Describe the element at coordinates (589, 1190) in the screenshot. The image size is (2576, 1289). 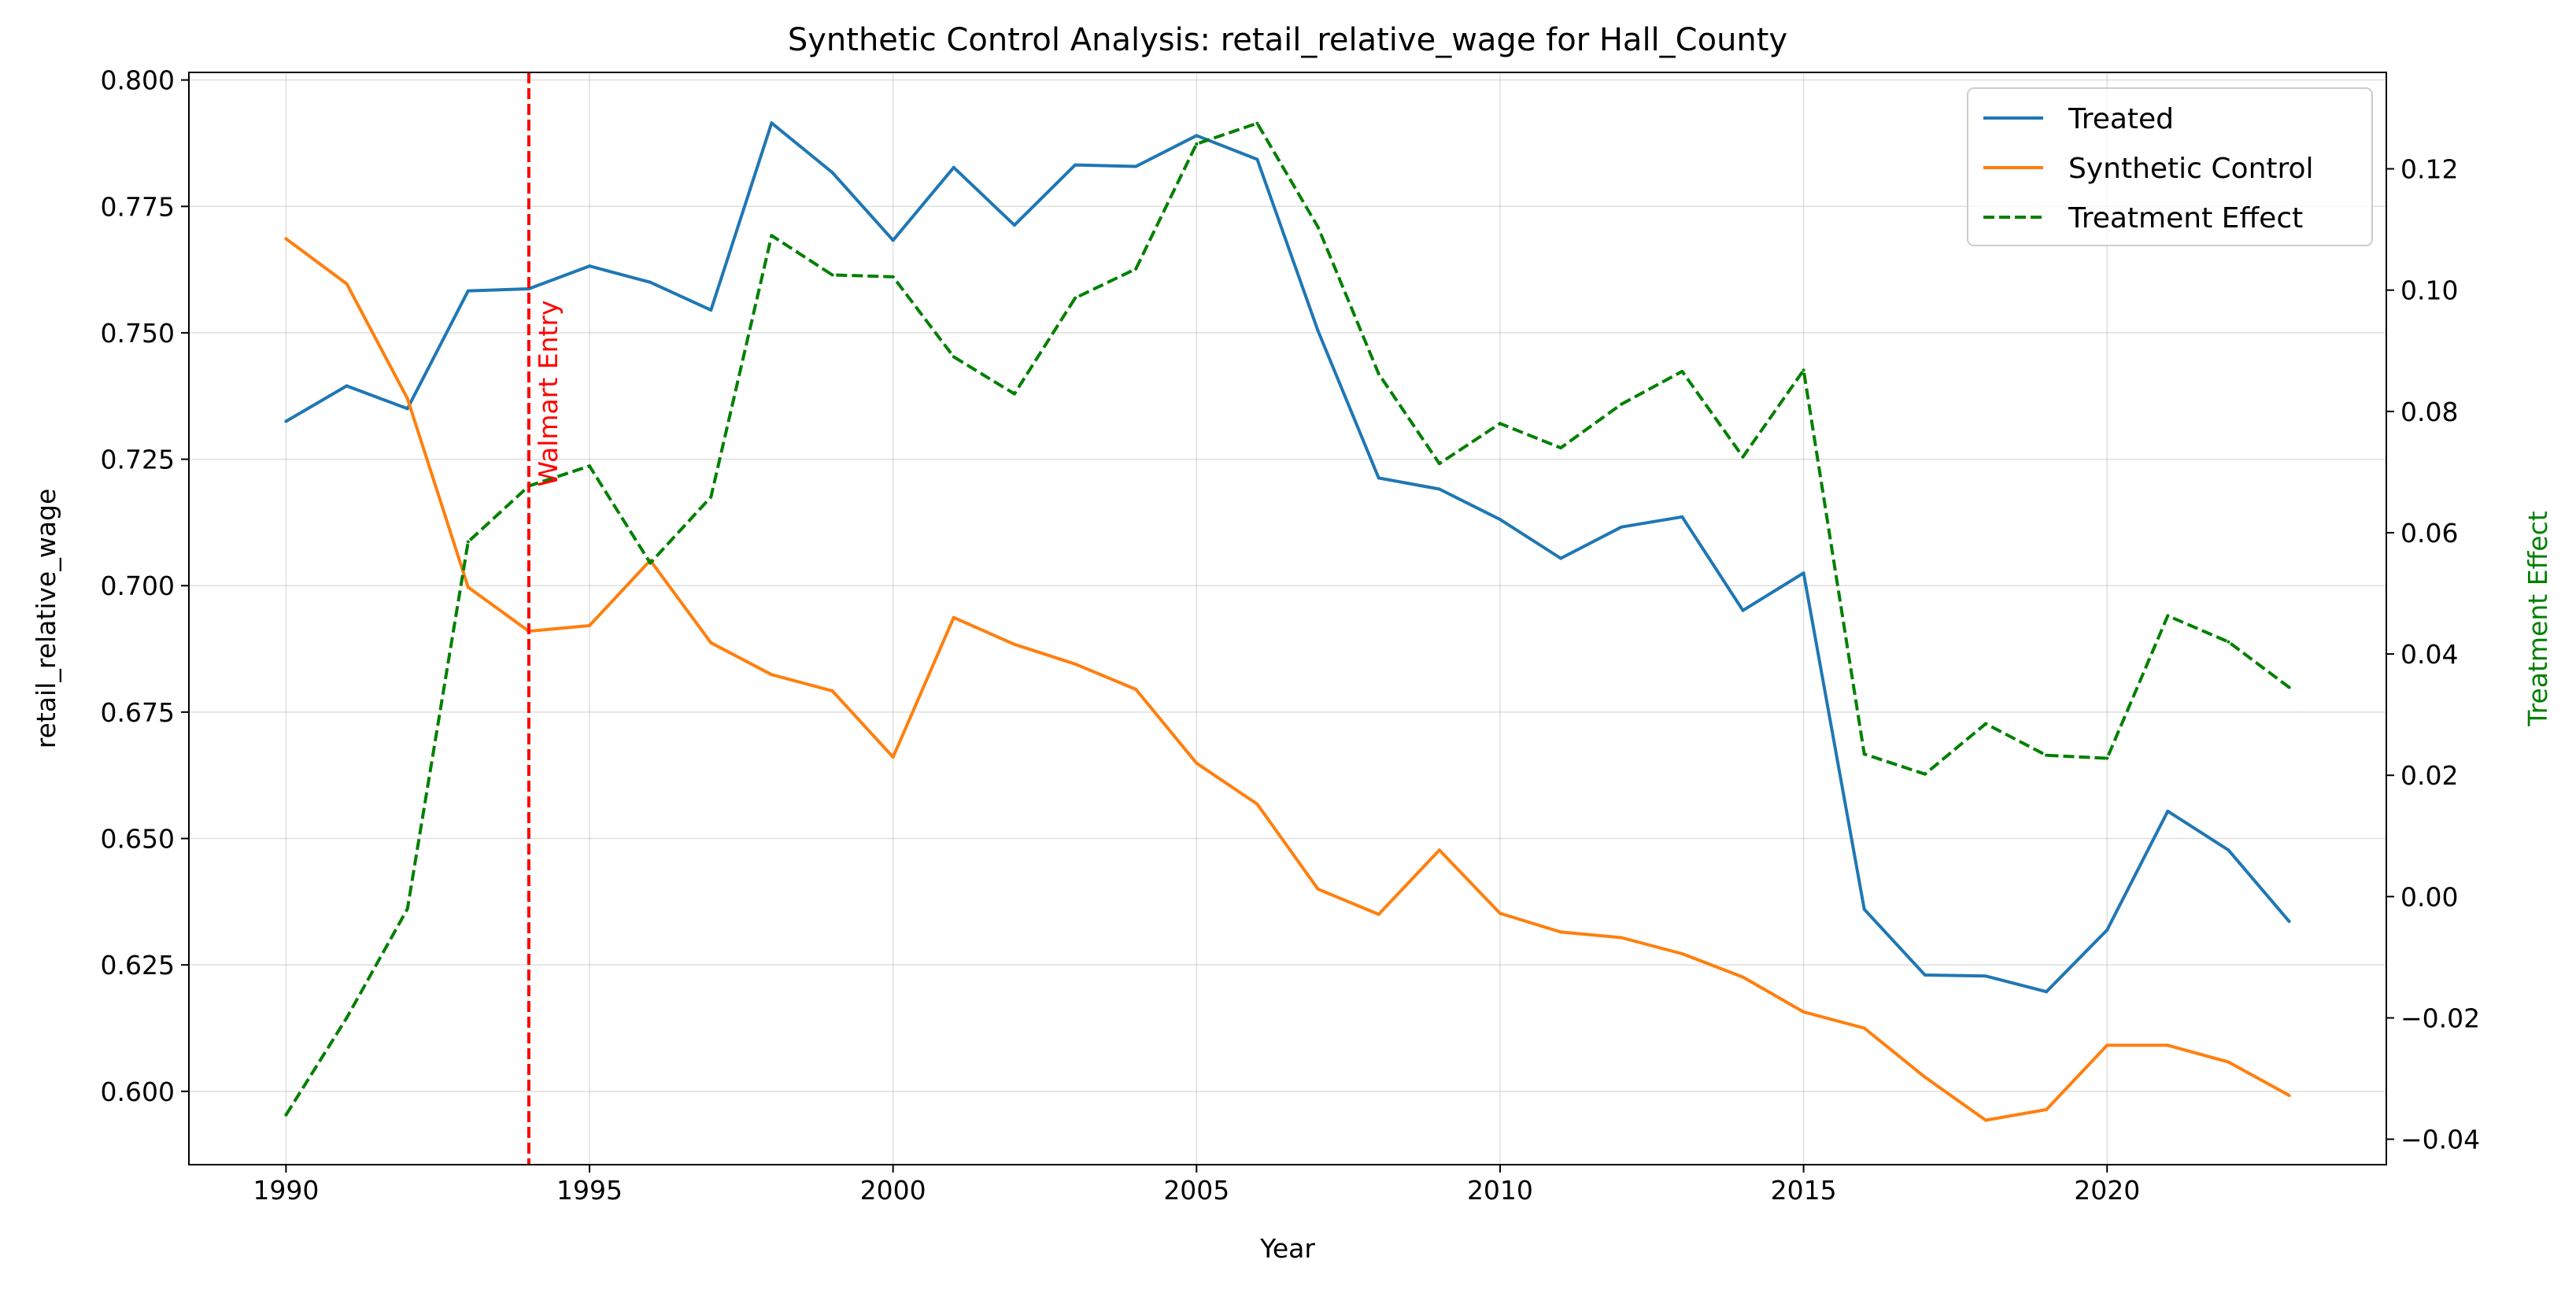
I see `x-tick-label: 1995` at that location.